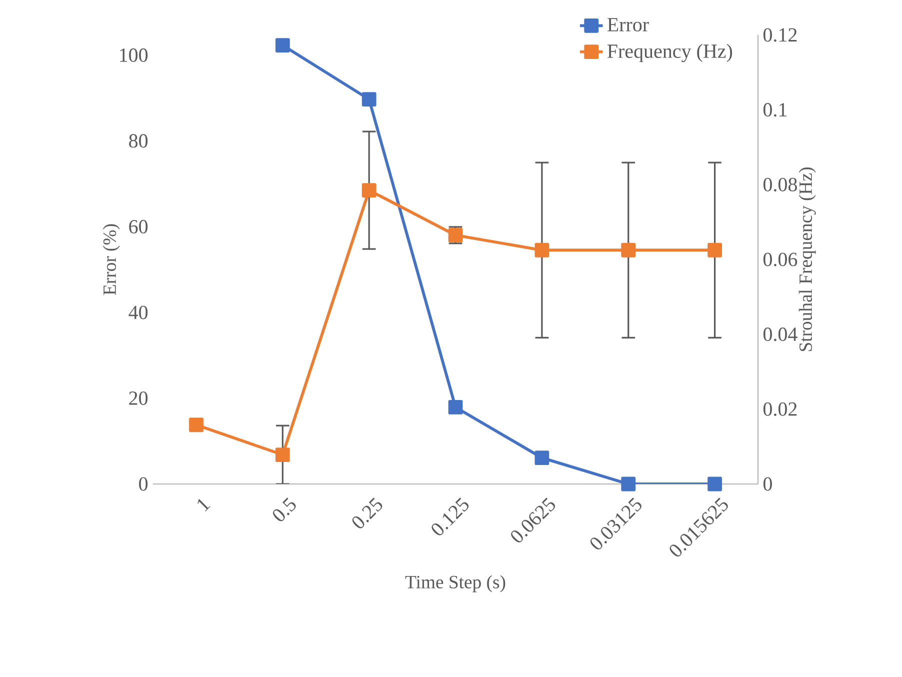 The image size is (902, 677). Describe the element at coordinates (284, 510) in the screenshot. I see `x-tick-label: 0.5` at that location.